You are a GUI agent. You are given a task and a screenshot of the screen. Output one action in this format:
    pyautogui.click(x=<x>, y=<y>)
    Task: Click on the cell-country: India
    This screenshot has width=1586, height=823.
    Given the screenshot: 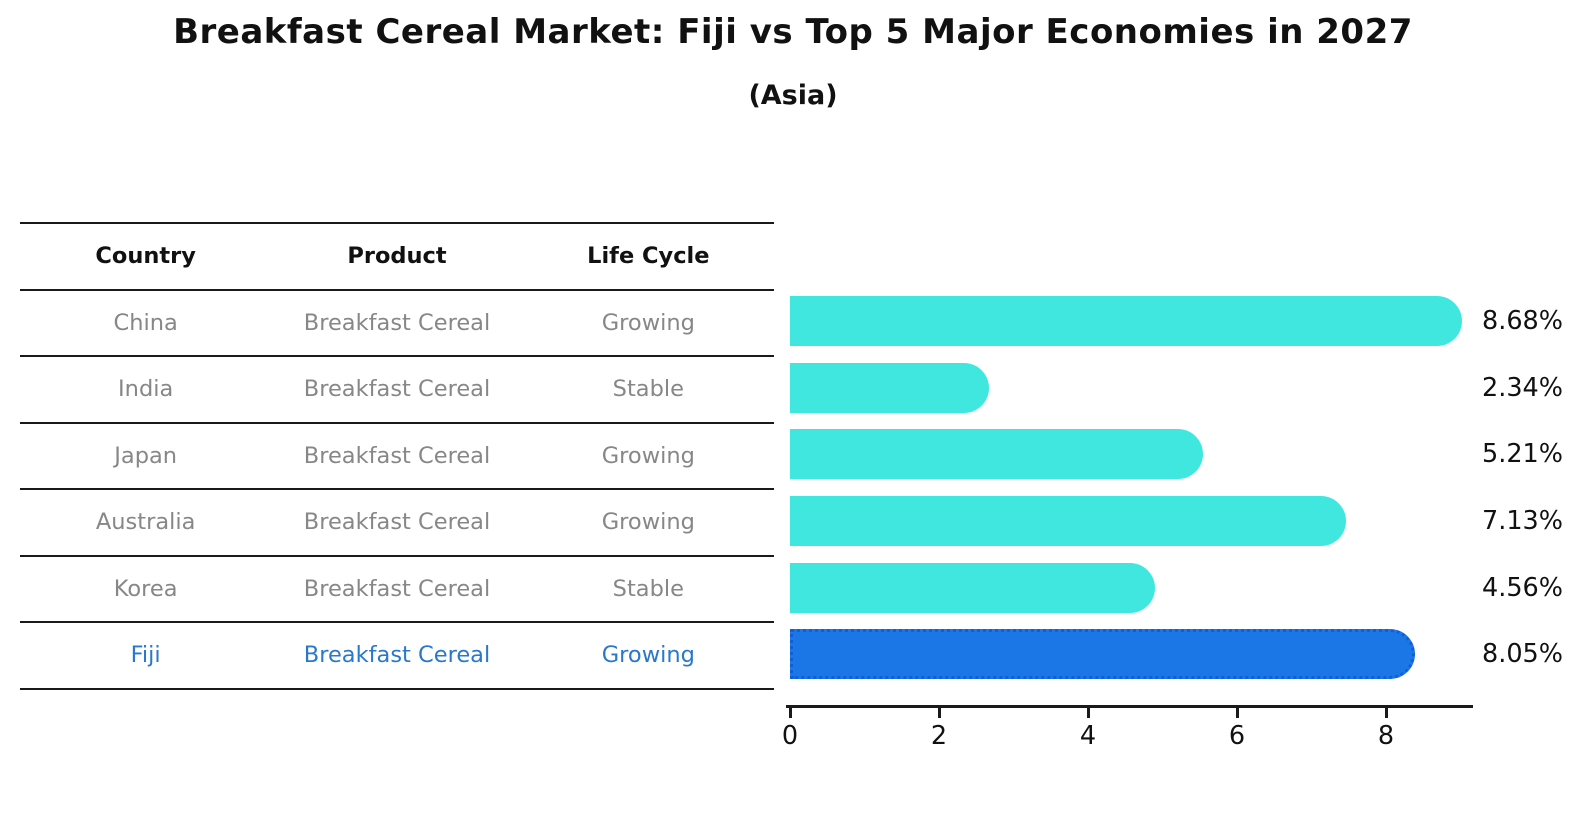 What is the action you would take?
    pyautogui.click(x=146, y=389)
    